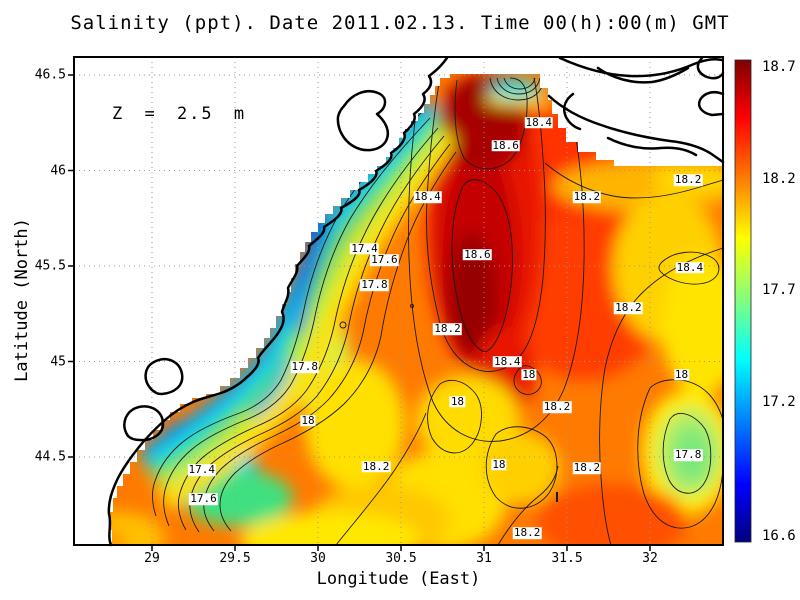  Describe the element at coordinates (650, 558) in the screenshot. I see `x-tick-label: 32` at that location.